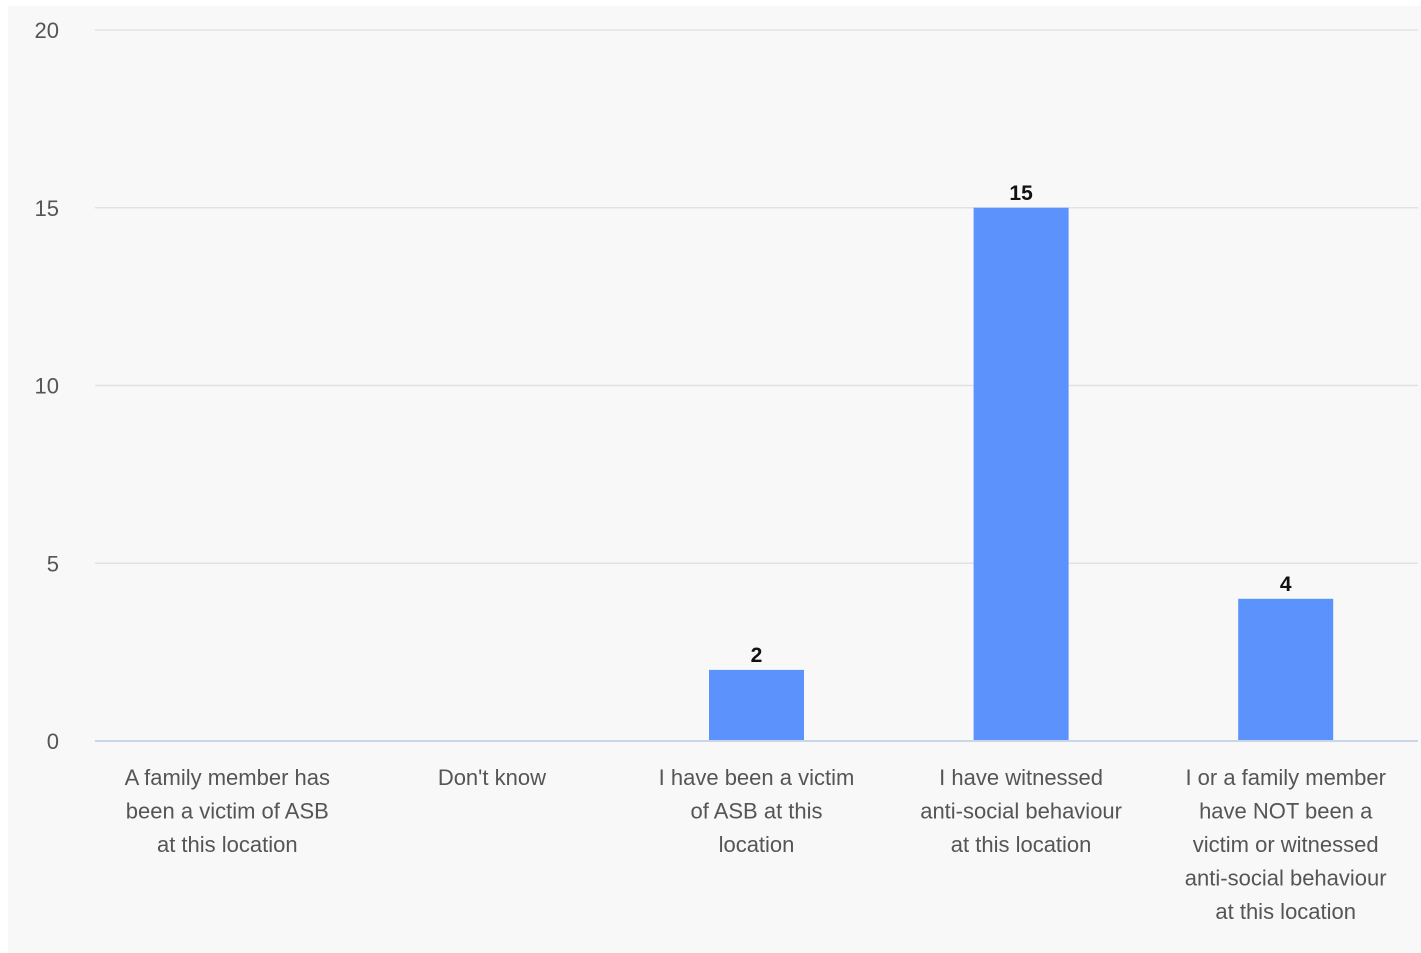 The image size is (1421, 953). What do you see at coordinates (227, 777) in the screenshot?
I see `x-tick-label-line: A family member has` at bounding box center [227, 777].